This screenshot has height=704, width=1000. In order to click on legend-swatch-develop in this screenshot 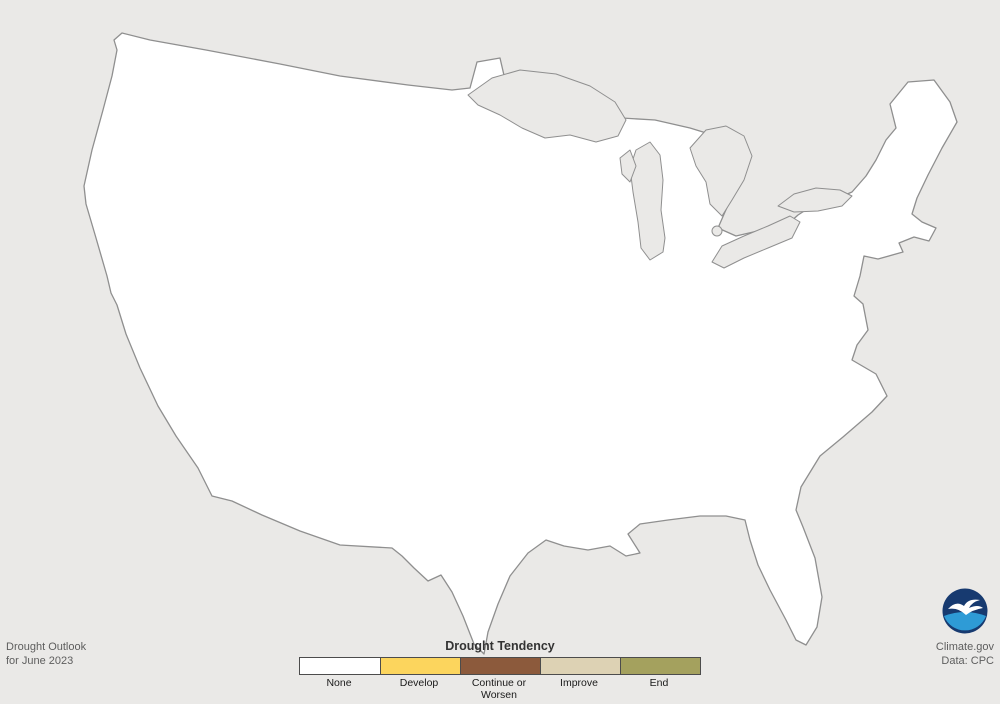, I will do `click(420, 666)`.